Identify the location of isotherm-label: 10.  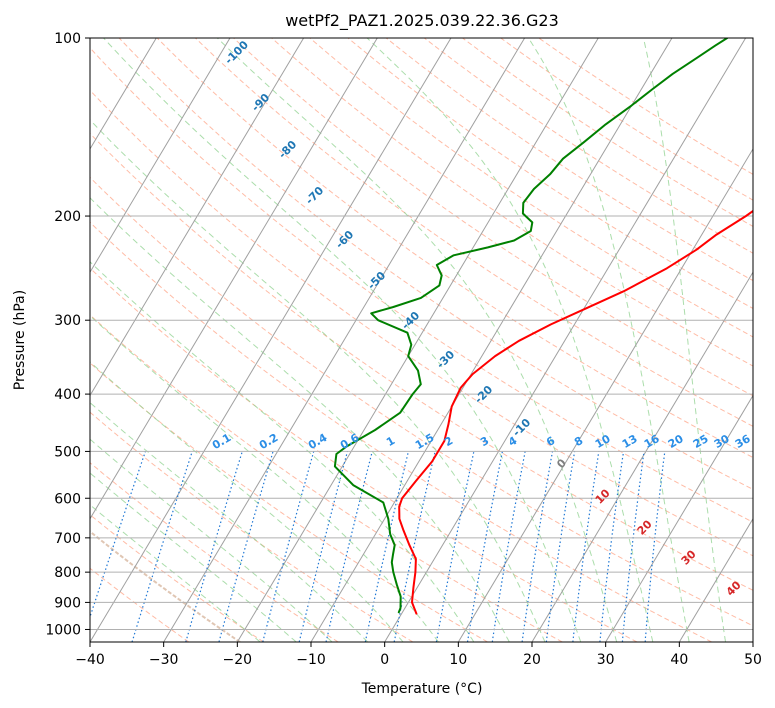
(603, 496).